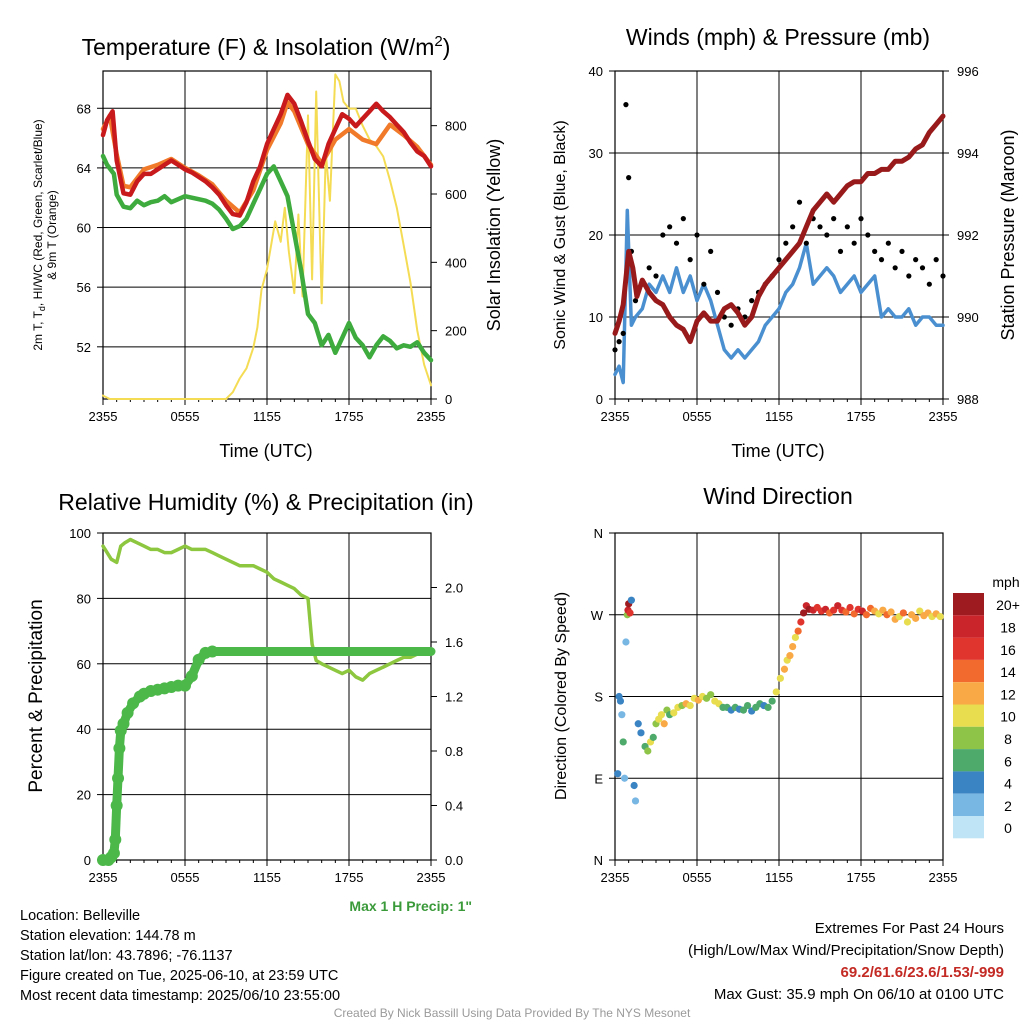 Image resolution: width=1024 pixels, height=1024 pixels. What do you see at coordinates (410, 906) in the screenshot?
I see `max-precip-annotation: Max 1 H Precip: 1"` at bounding box center [410, 906].